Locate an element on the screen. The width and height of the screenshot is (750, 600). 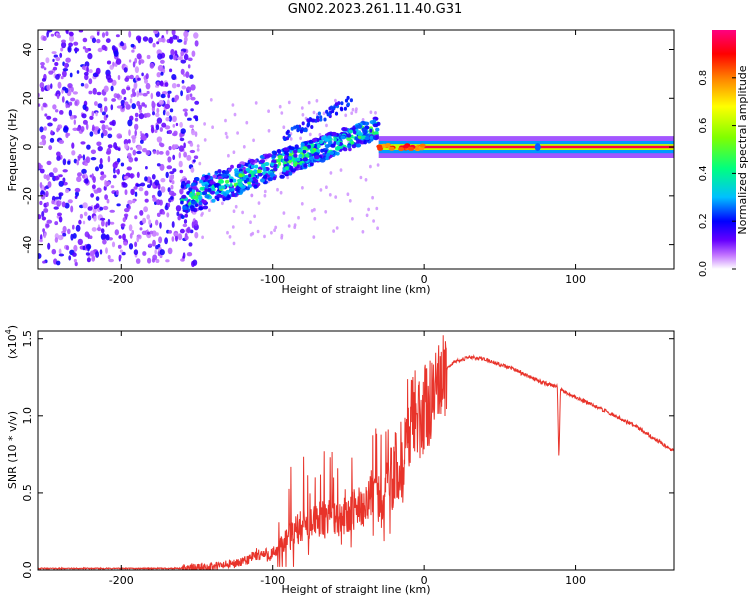
snr-yscale-label: (x104) is located at coordinates (11, 342).